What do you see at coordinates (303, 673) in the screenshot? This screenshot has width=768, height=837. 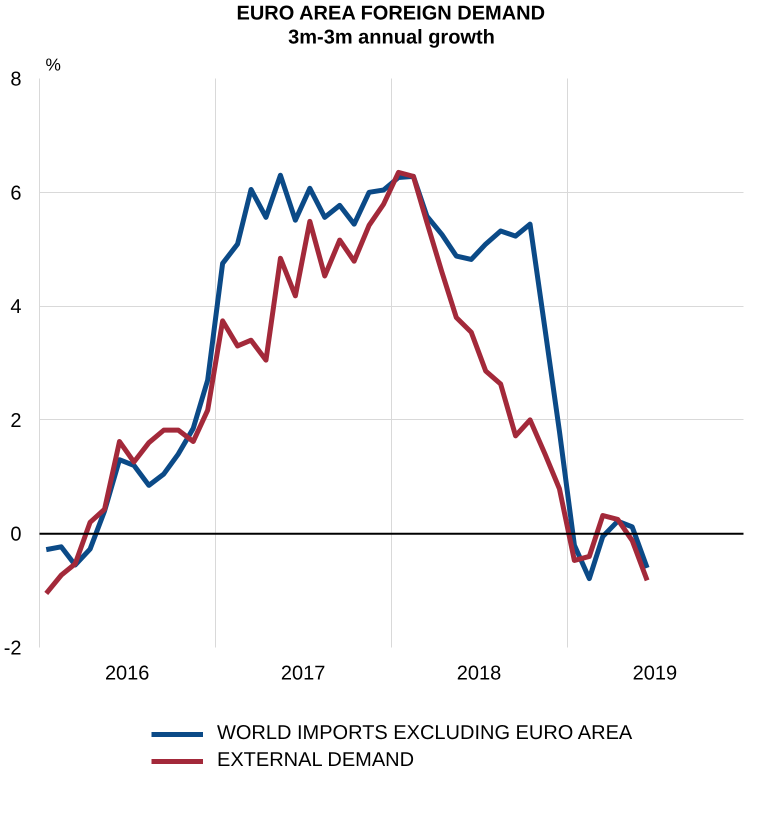 I see `x-tick-label: 2017` at bounding box center [303, 673].